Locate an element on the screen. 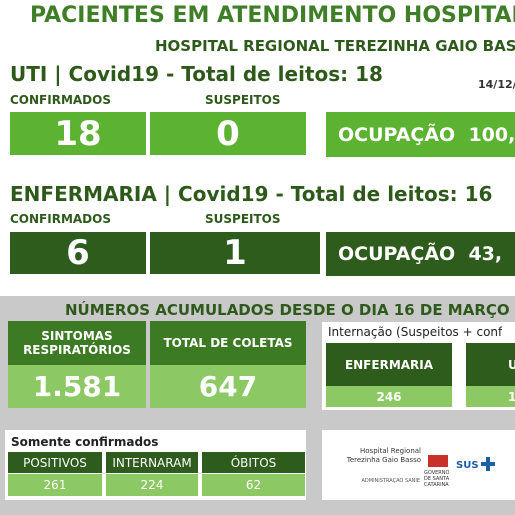  ward-occupancy: 43, is located at coordinates (485, 254).